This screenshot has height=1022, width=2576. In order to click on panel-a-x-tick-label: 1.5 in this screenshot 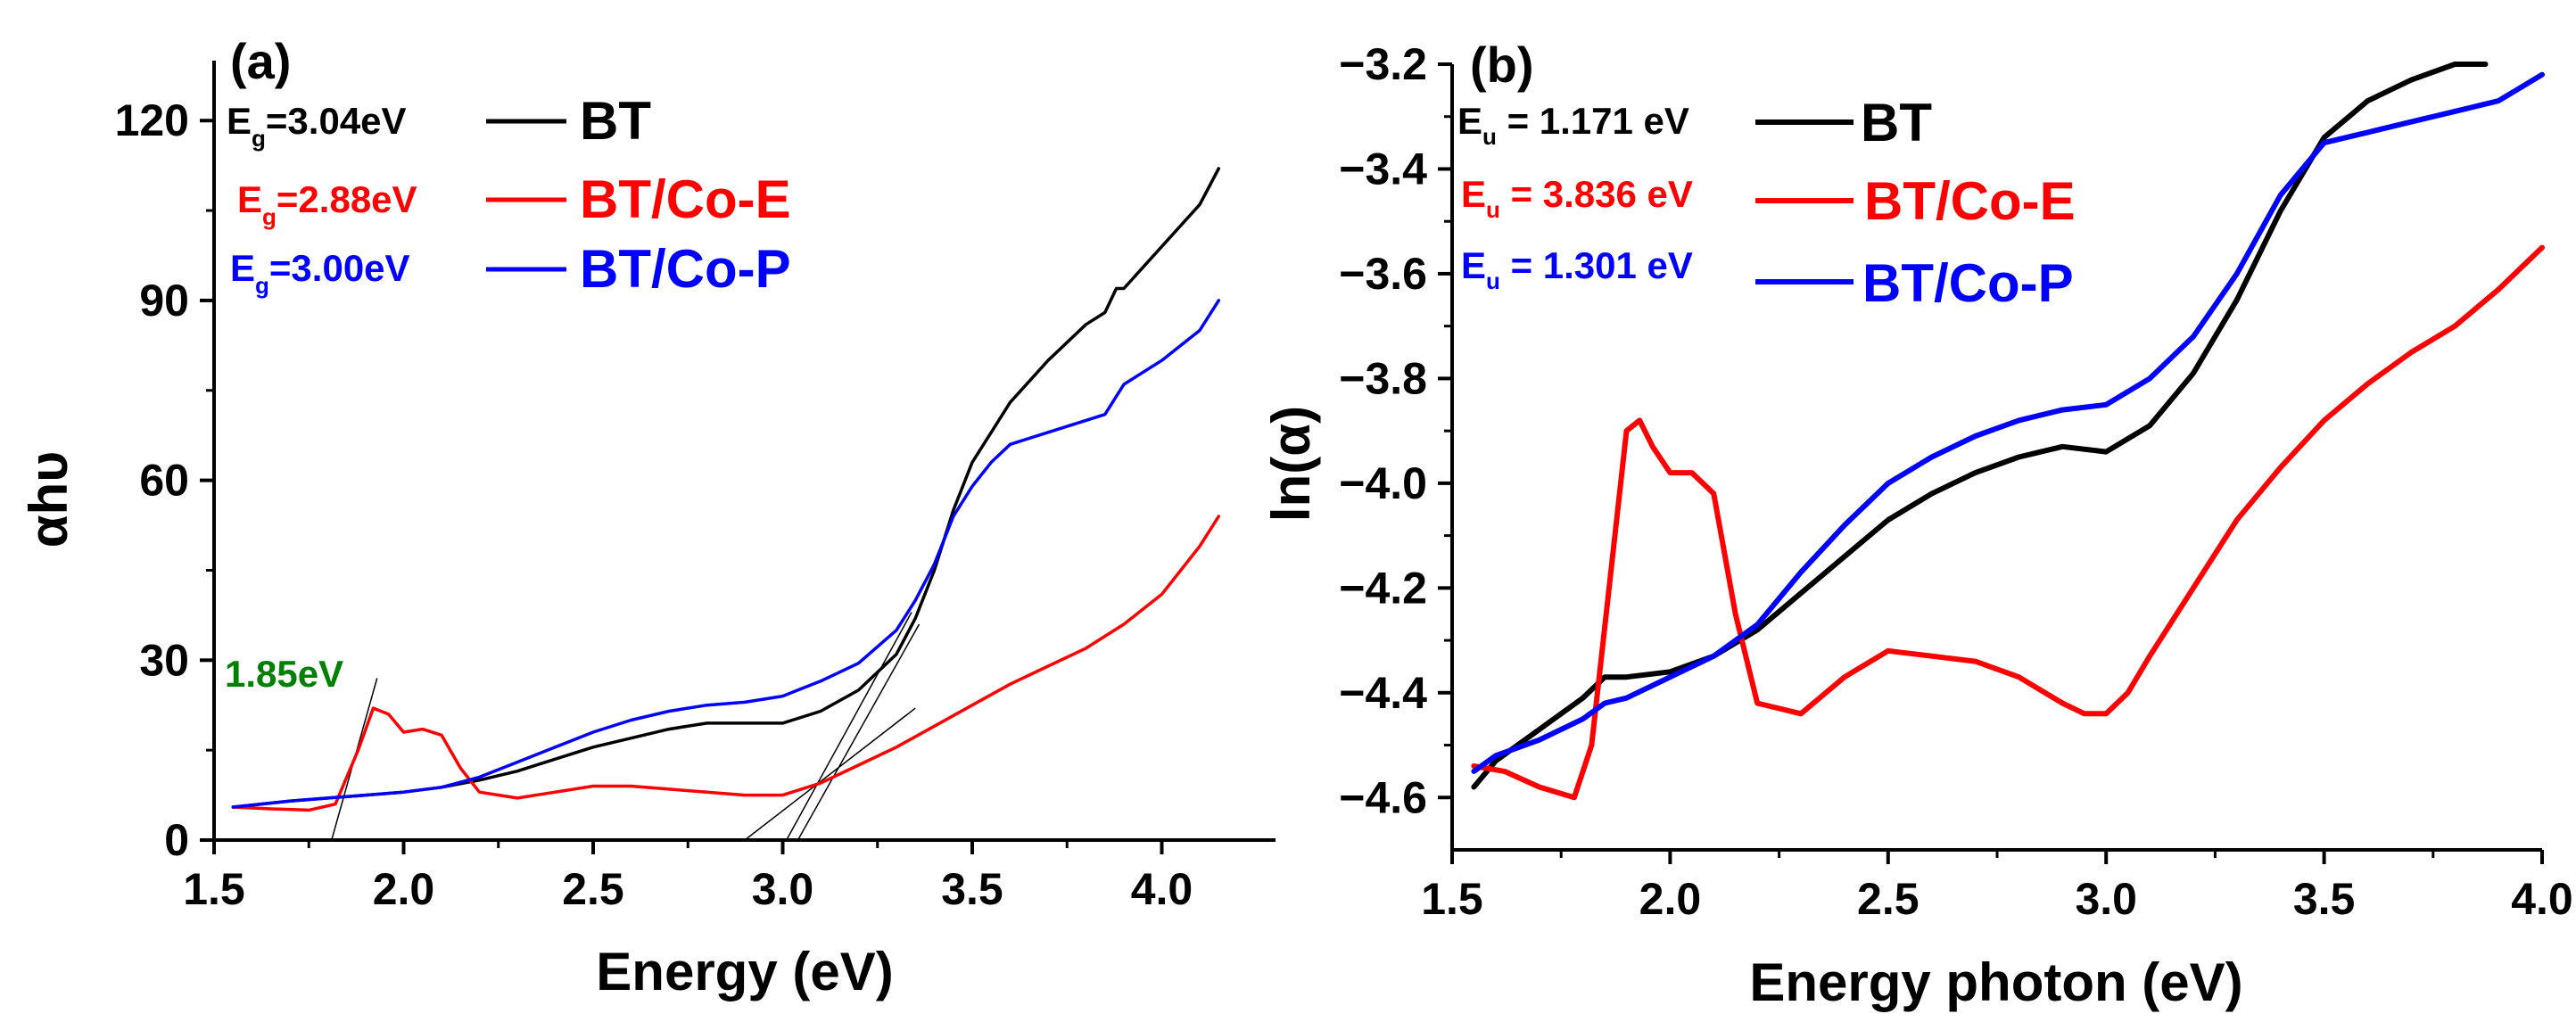, I will do `click(214, 889)`.